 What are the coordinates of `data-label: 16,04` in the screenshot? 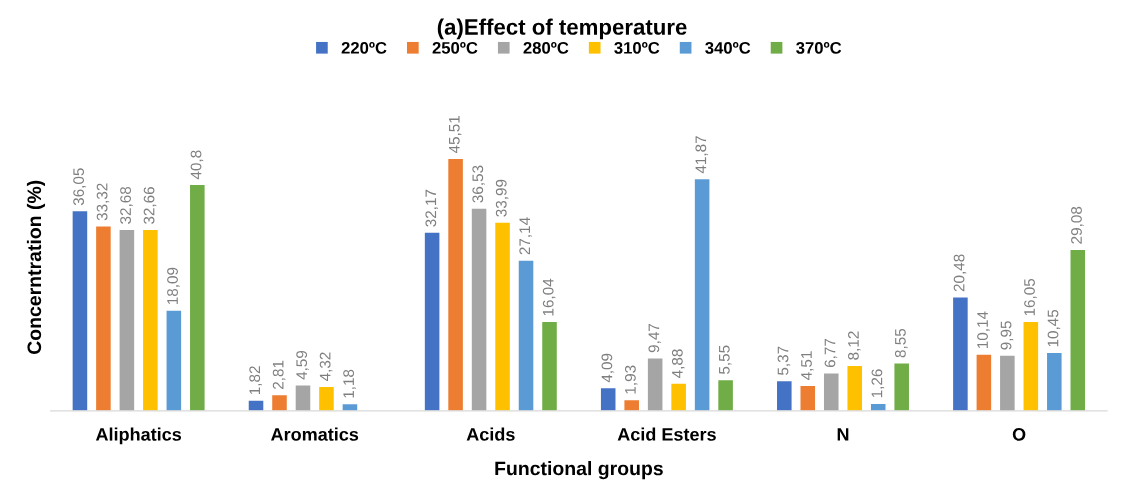 It's located at (549, 297).